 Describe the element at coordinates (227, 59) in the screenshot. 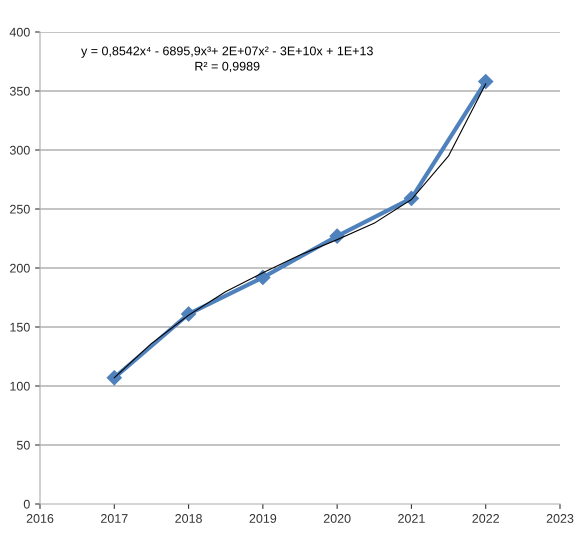

I see `annotation: y = 0,8542x⁴ - 6895,9x³+ 2E+07x² - 3E+10x + 1E+13 R² = 0,9989` at that location.